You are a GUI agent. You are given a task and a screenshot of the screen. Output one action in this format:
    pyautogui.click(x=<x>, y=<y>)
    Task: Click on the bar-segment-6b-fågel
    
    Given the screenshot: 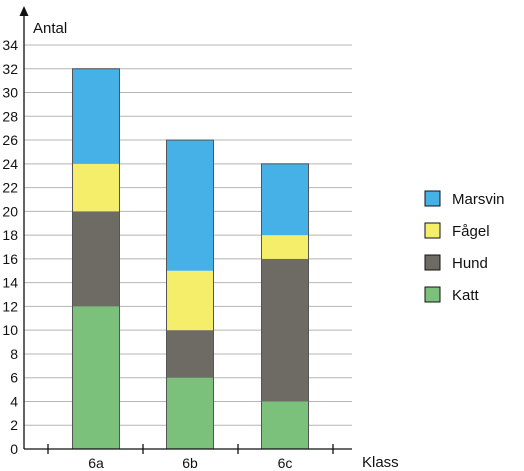 What is the action you would take?
    pyautogui.click(x=190, y=300)
    